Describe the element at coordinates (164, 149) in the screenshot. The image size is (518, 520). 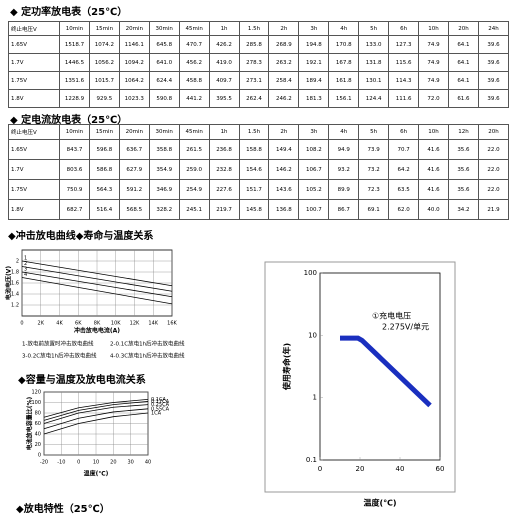
I see `cell: 358.8` at that location.